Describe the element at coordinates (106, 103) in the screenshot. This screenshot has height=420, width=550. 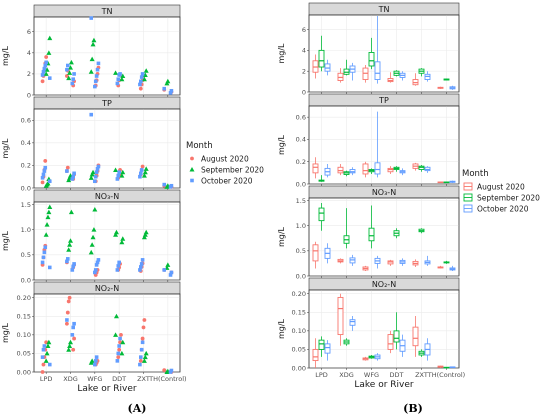
I see `facet-strip-title: TP` at that location.